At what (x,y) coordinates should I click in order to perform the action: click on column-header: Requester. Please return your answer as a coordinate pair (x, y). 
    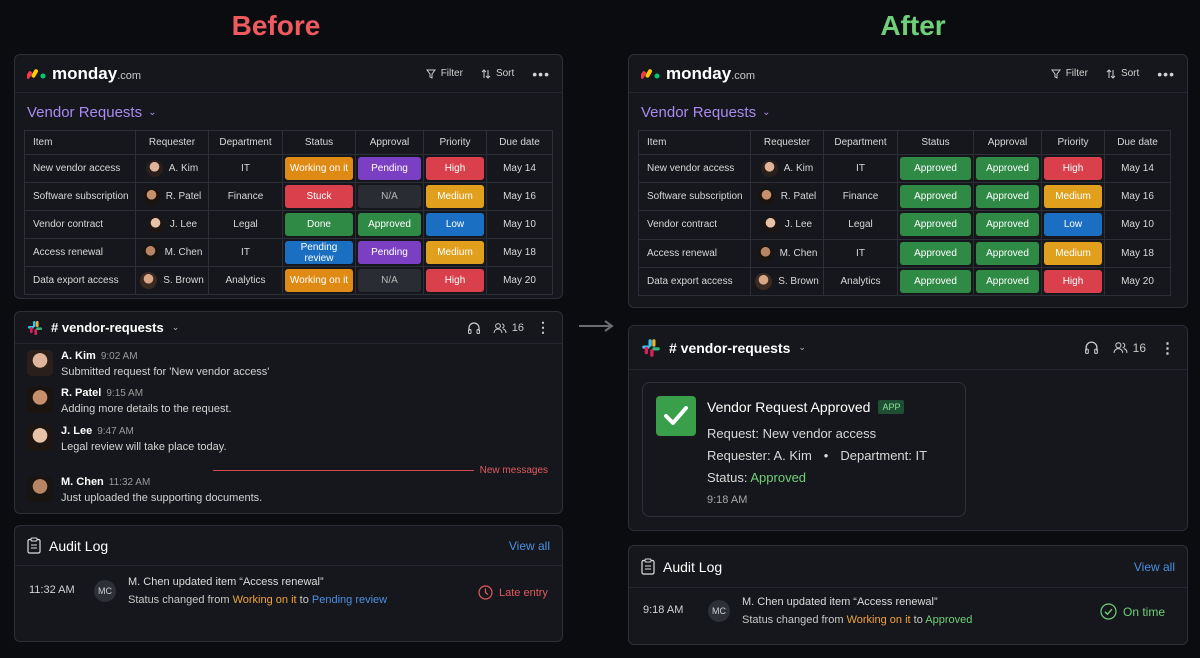
    Looking at the image, I should click on (787, 142).